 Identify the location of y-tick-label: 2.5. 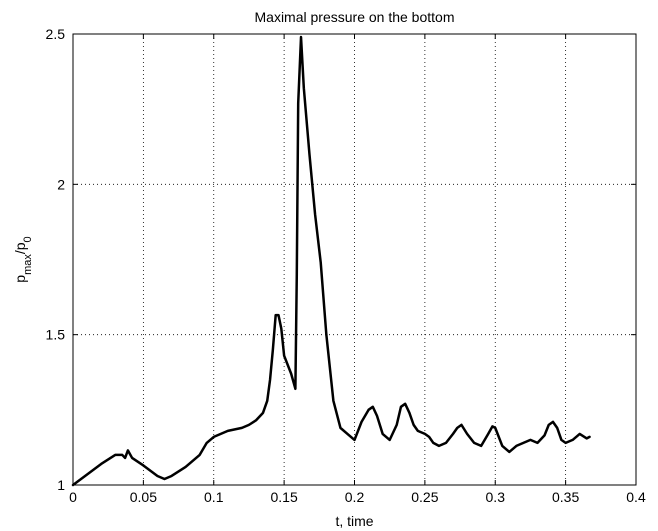
(56, 34).